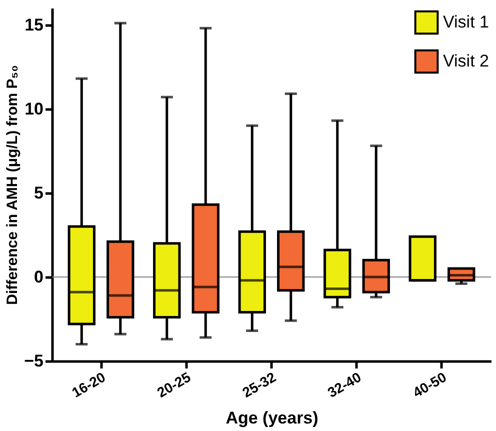 Image resolution: width=496 pixels, height=431 pixels. Describe the element at coordinates (272, 418) in the screenshot. I see `x-axis-title: Age (years)` at that location.